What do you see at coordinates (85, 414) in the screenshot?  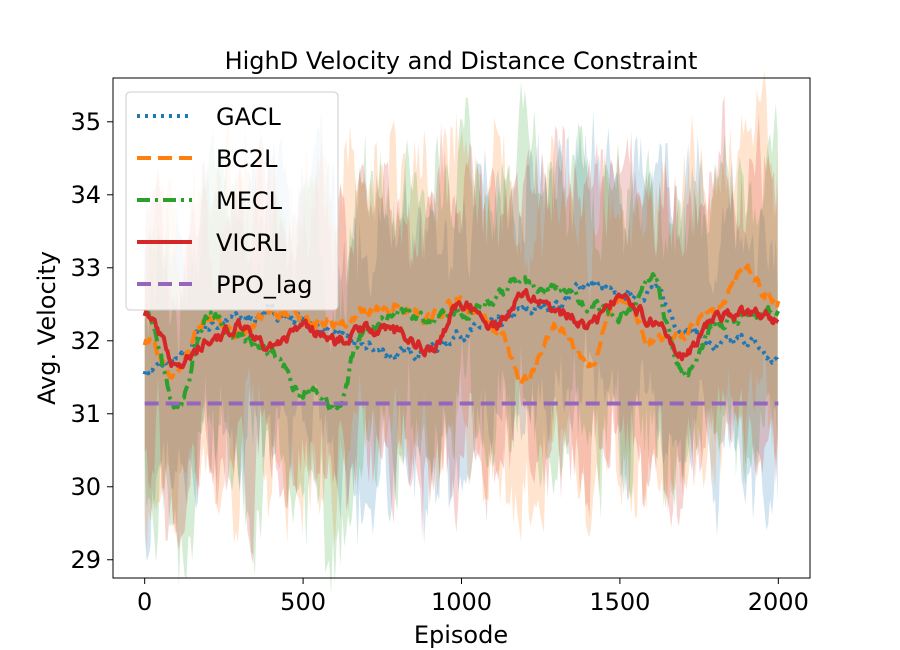 I see `y-tick-label: 31` at bounding box center [85, 414].